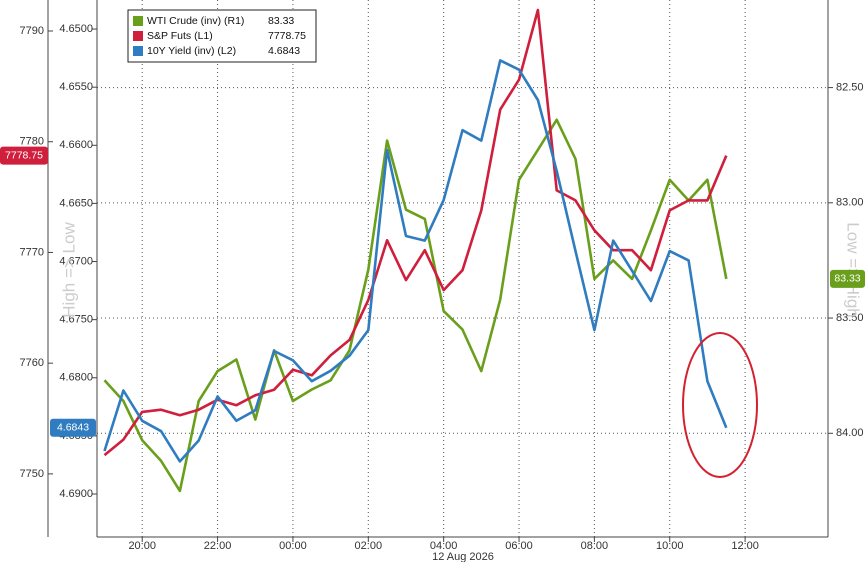 The height and width of the screenshot is (562, 865). Describe the element at coordinates (76, 378) in the screenshot. I see `y-tick-label: 4.6800` at that location.